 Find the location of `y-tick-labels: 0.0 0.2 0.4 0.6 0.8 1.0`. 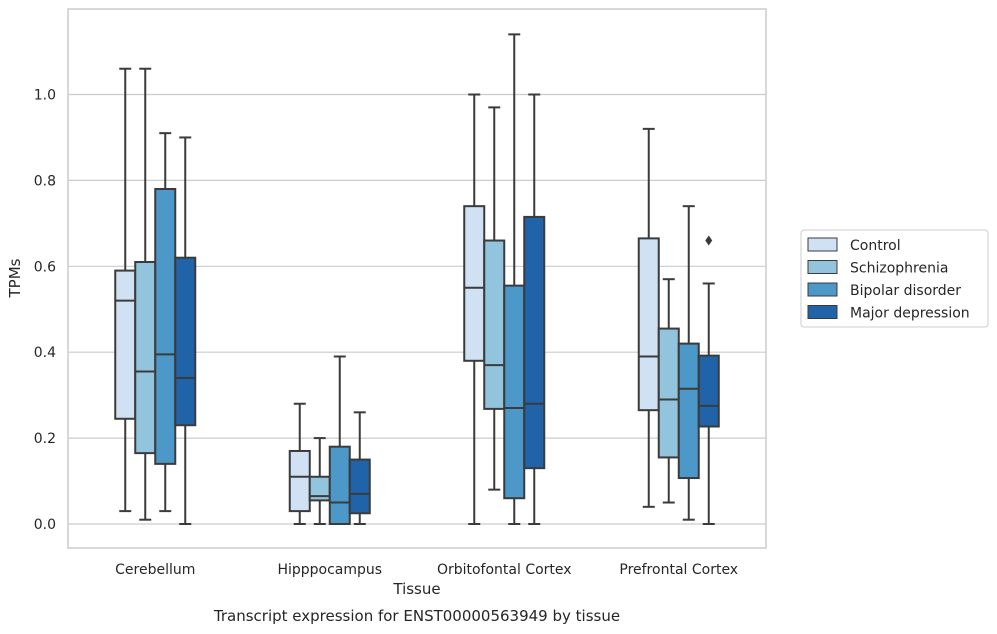

y-tick-labels: 0.0 0.2 0.4 0.6 0.8 1.0 is located at coordinates (45, 311).